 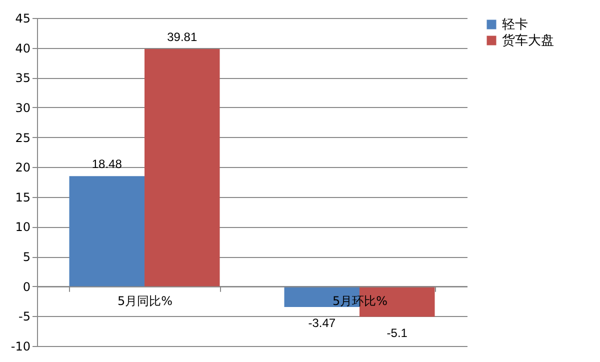 I want to click on y-tick-label: 45, so click(x=22, y=19).